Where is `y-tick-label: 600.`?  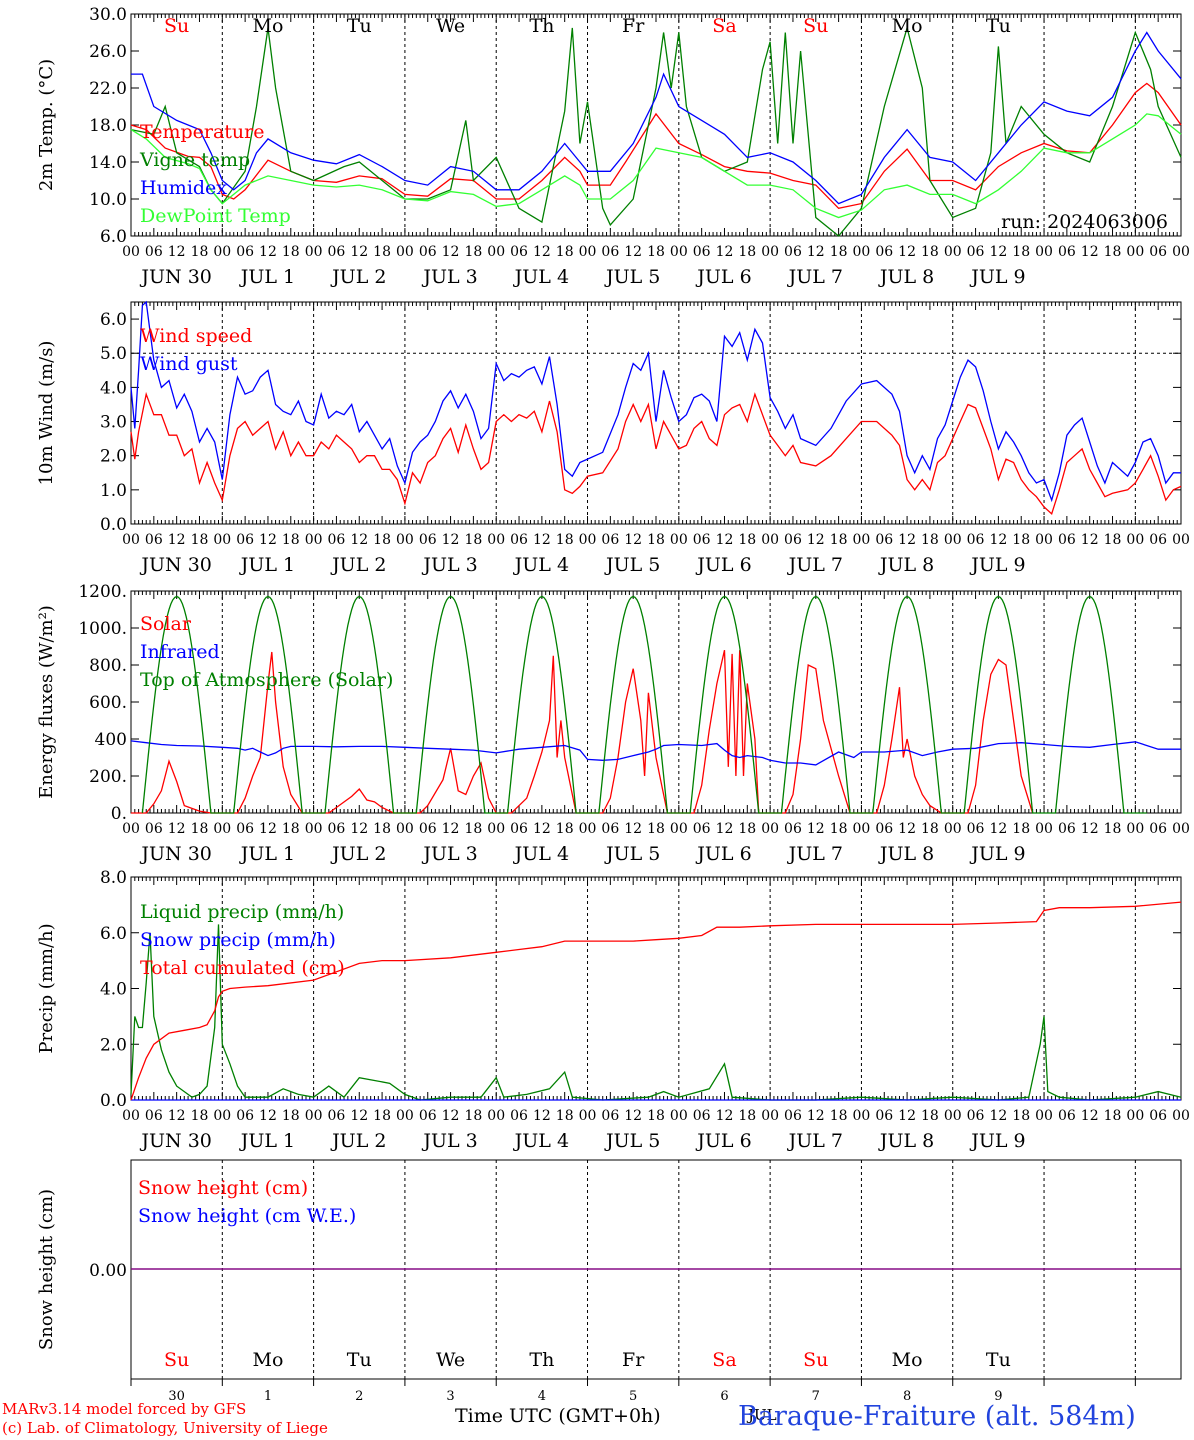 y-tick-label: 600. is located at coordinates (108, 703).